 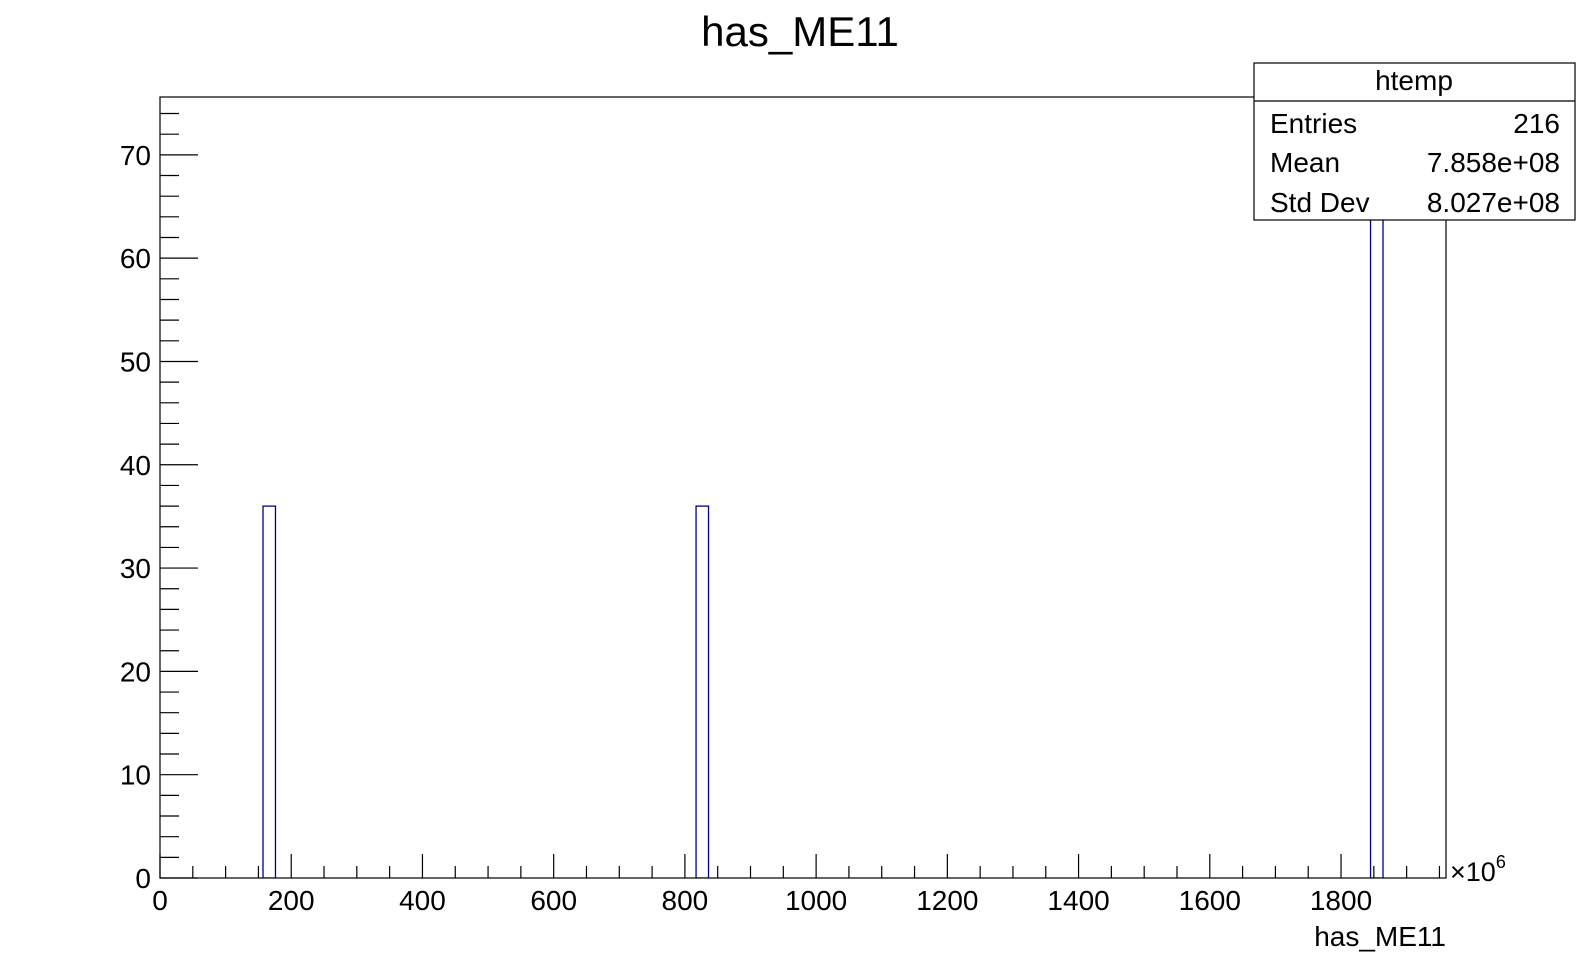 I want to click on y-axis-ticks, so click(x=179, y=495).